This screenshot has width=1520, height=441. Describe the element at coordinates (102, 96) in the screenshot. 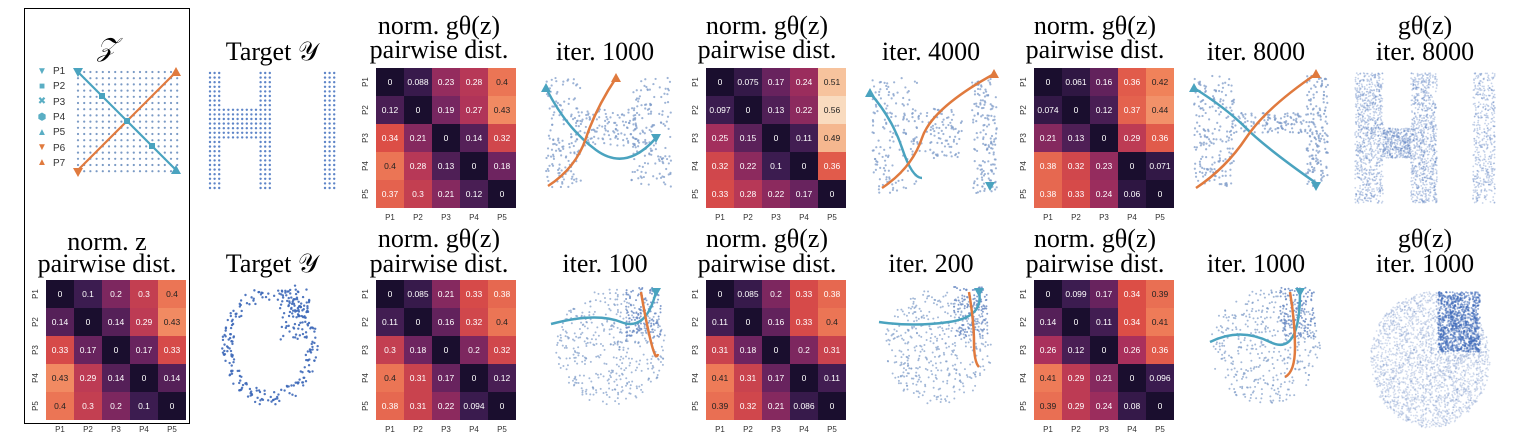

I see `marker-icon` at that location.